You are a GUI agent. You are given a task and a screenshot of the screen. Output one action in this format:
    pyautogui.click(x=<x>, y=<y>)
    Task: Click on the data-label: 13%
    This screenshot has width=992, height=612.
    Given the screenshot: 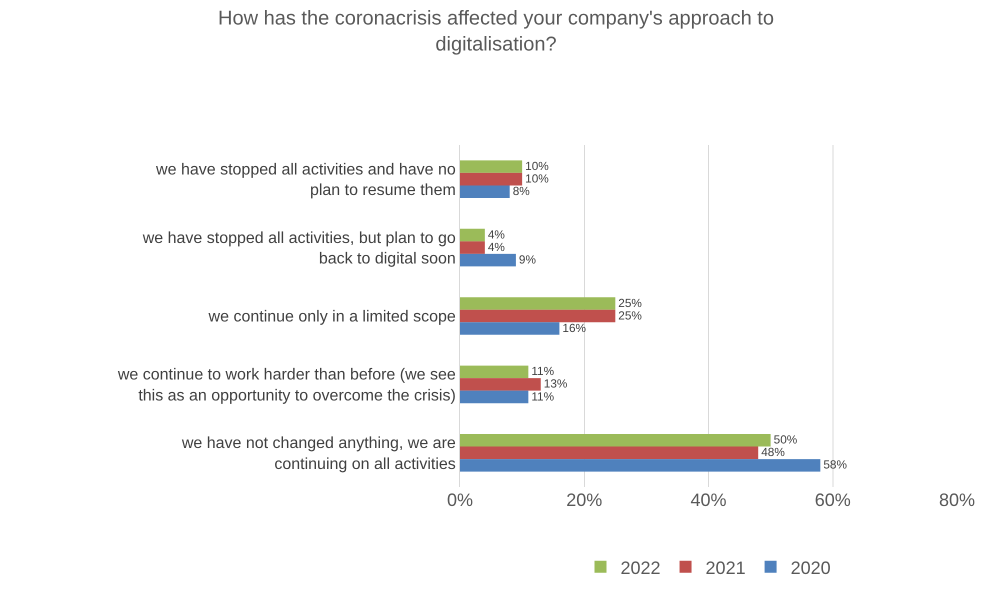 What is the action you would take?
    pyautogui.click(x=556, y=383)
    